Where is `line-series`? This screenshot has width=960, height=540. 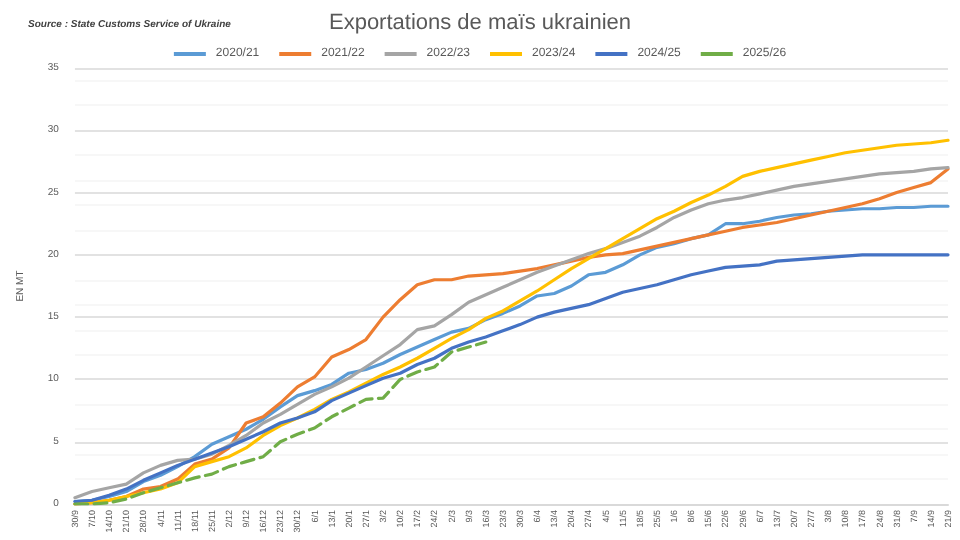
line-series is located at coordinates (280, 423).